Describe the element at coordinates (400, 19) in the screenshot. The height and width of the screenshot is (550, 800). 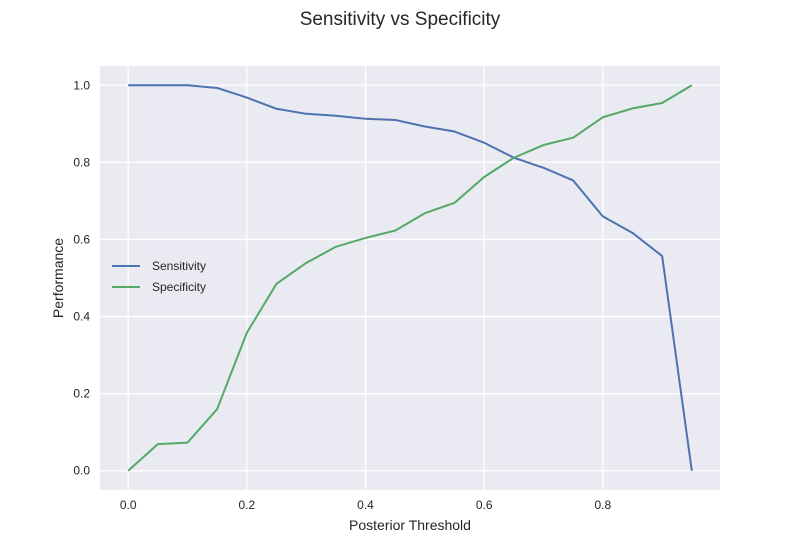
I see `chart-title: Sensitivity vs Specificity` at that location.